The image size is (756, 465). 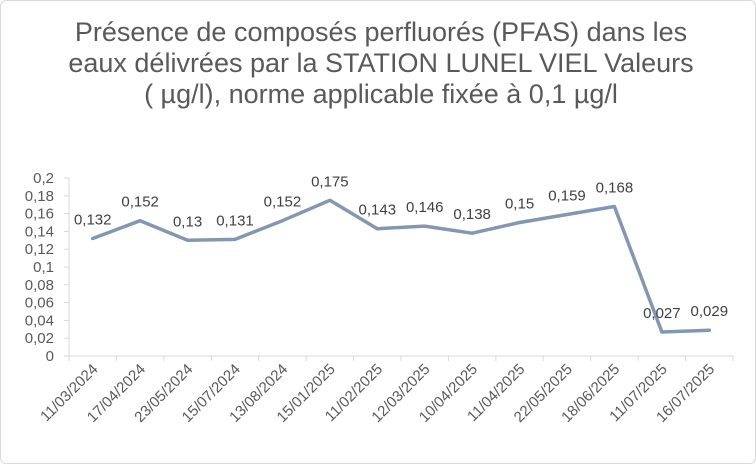 What do you see at coordinates (710, 311) in the screenshot?
I see `data-label: 0,029` at bounding box center [710, 311].